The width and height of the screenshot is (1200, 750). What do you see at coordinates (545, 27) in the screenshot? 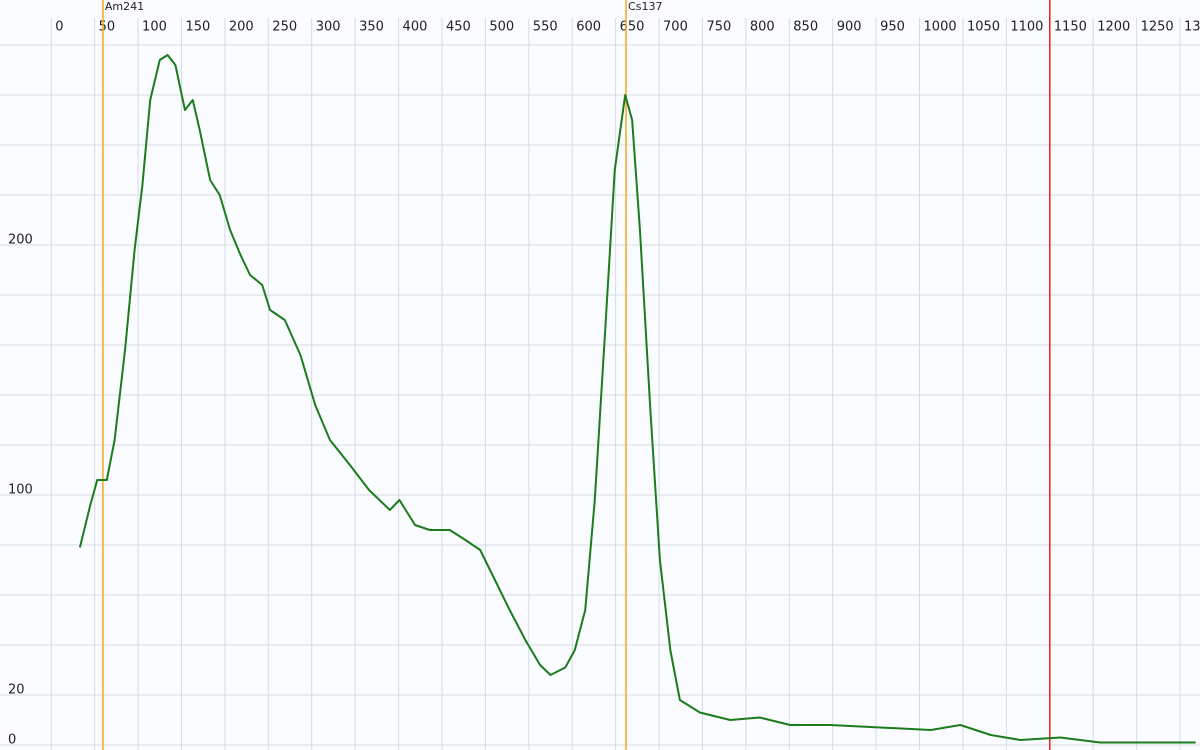
I see `x-tick-label: 550` at bounding box center [545, 27].